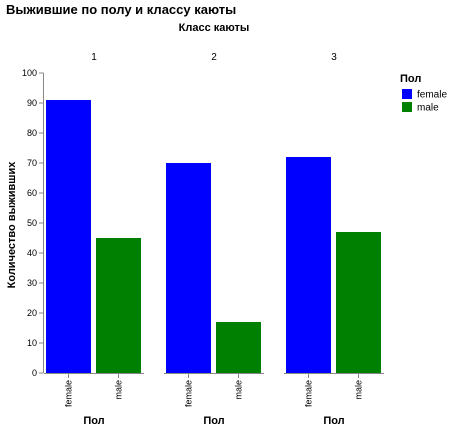 This screenshot has height=431, width=454. What do you see at coordinates (214, 28) in the screenshot?
I see `facet-title: Класс каюты` at bounding box center [214, 28].